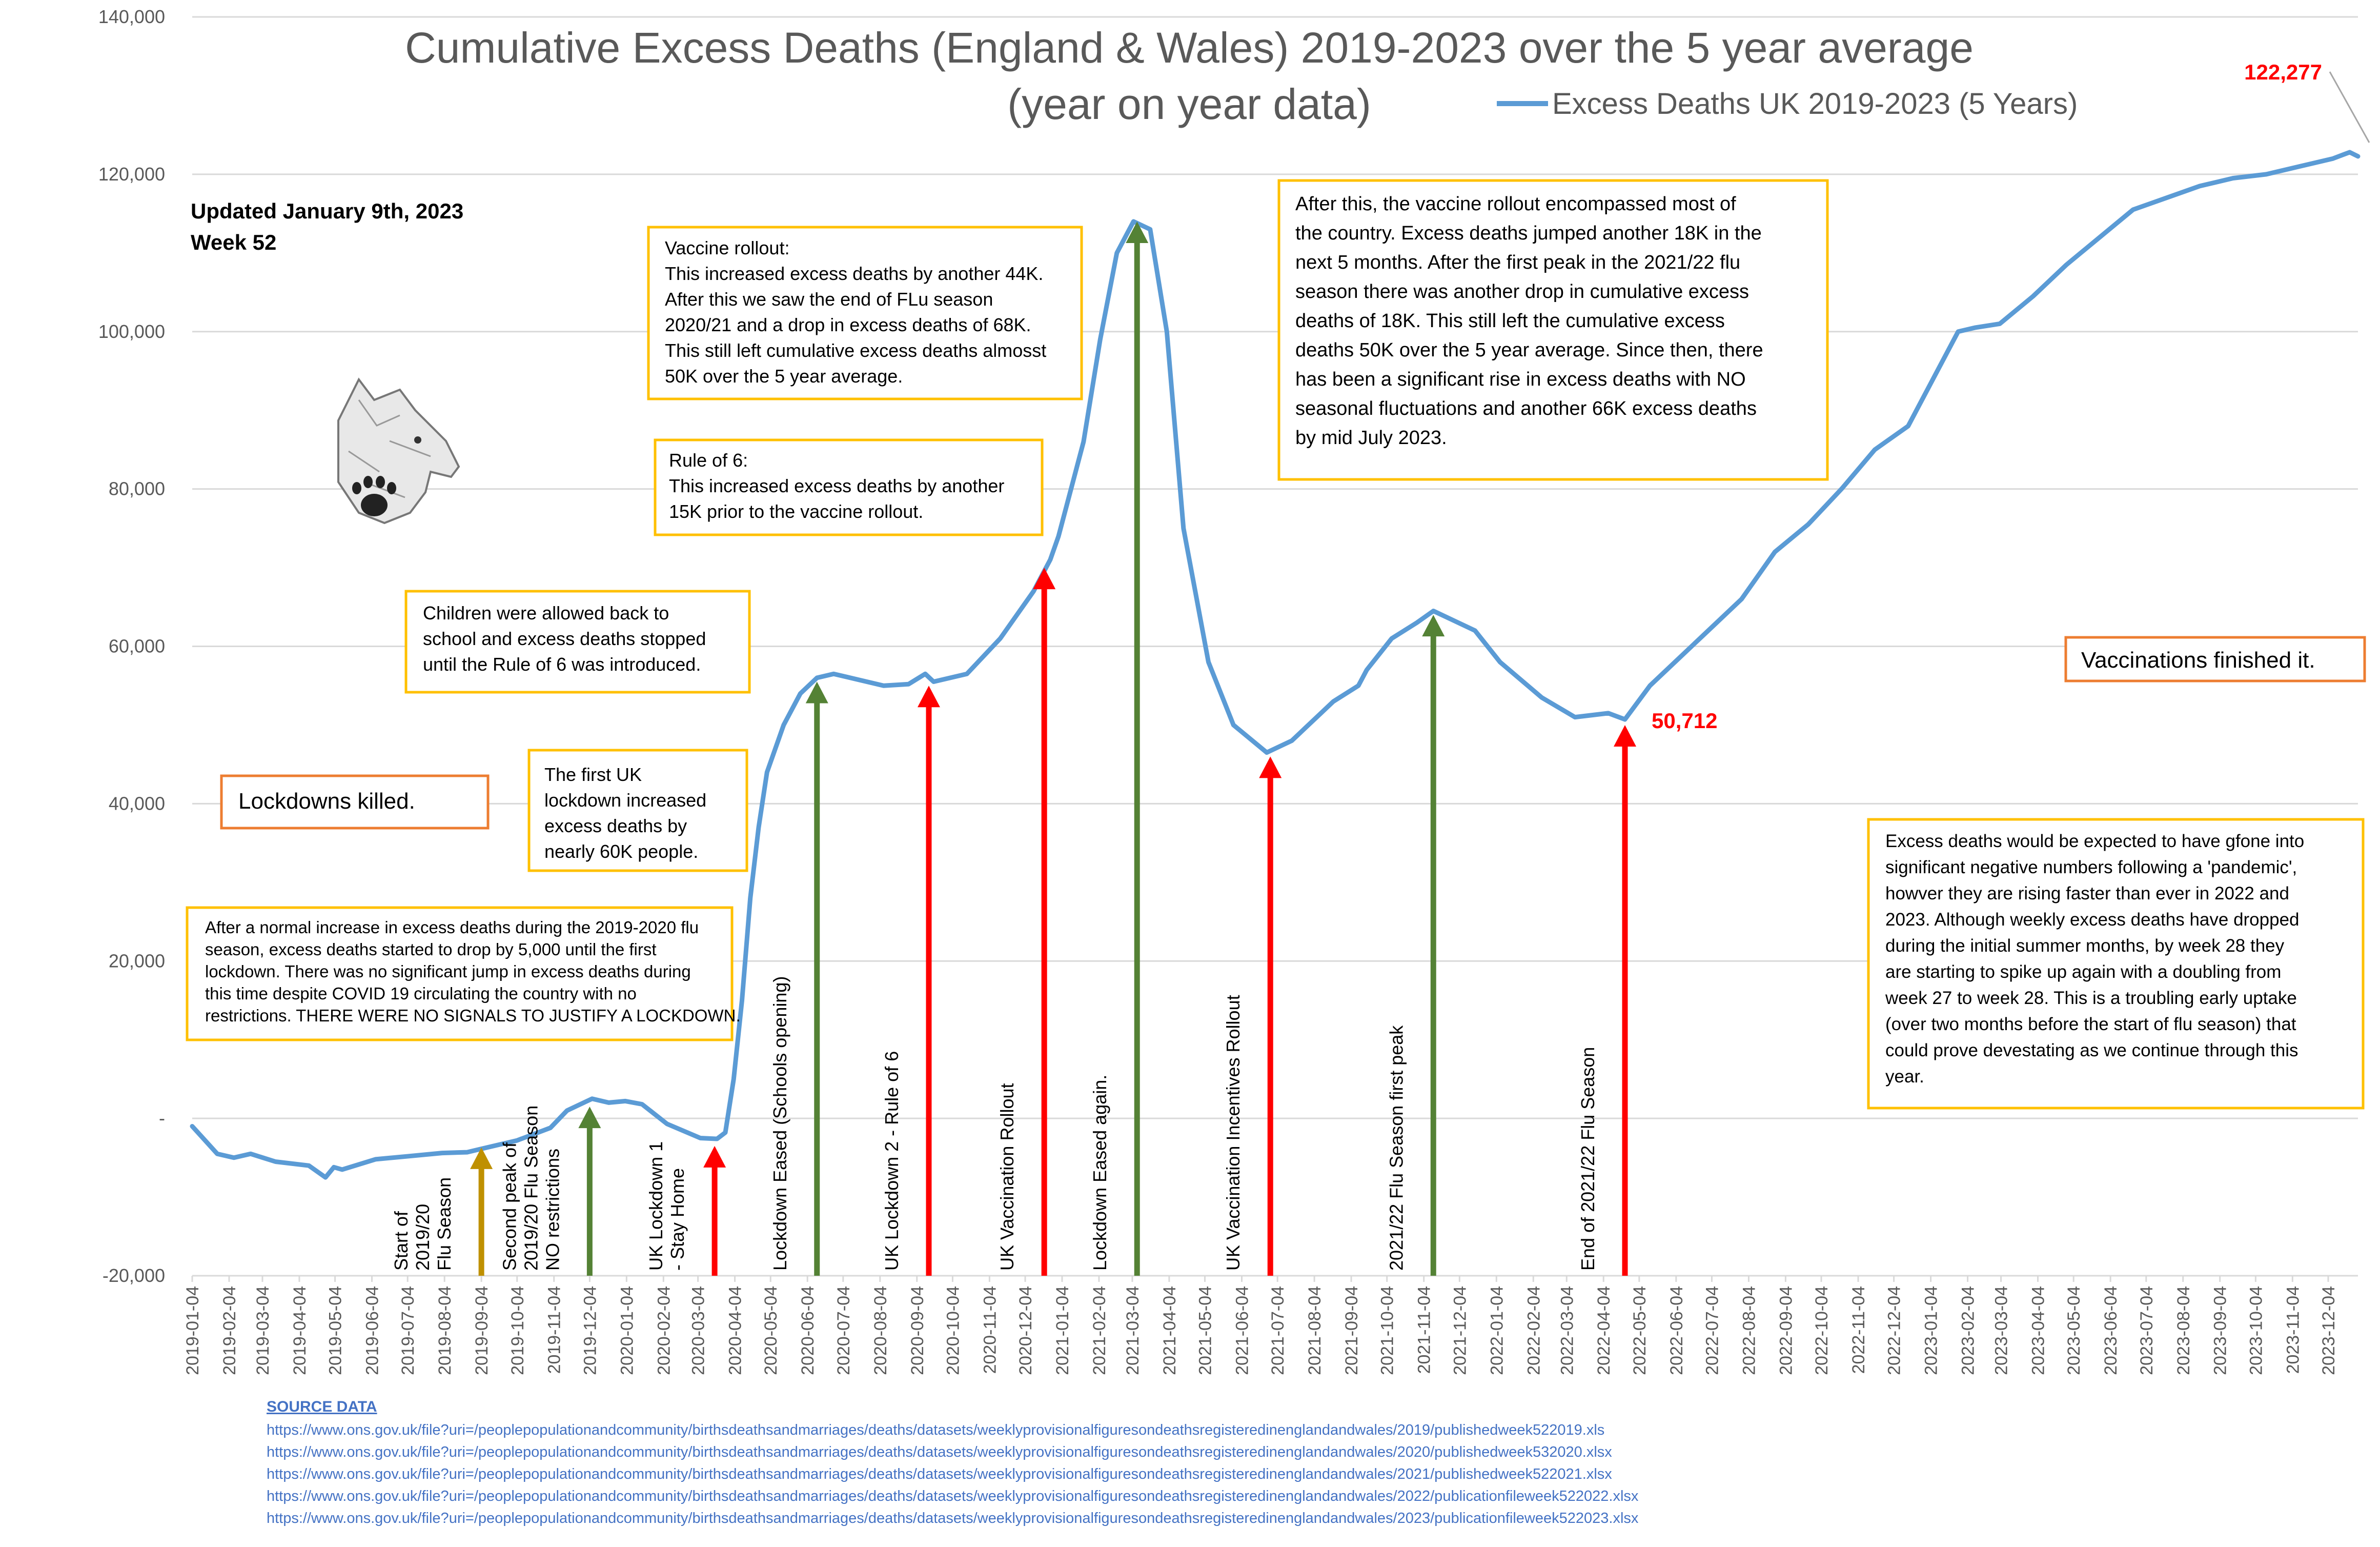  What do you see at coordinates (326, 801) in the screenshot?
I see `annotation-line: Lockdowns killed.` at bounding box center [326, 801].